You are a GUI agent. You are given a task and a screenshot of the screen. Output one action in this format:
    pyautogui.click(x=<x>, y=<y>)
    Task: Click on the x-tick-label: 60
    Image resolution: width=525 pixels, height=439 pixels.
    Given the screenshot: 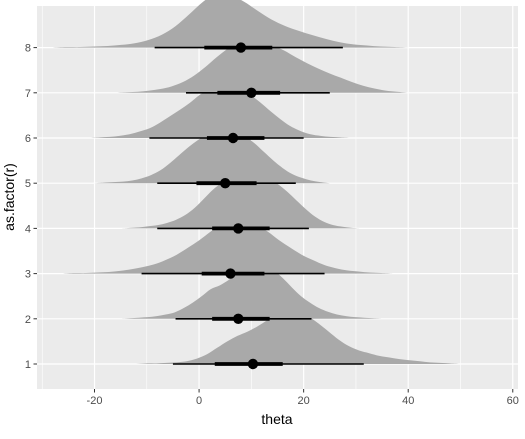 What is the action you would take?
    pyautogui.click(x=513, y=401)
    